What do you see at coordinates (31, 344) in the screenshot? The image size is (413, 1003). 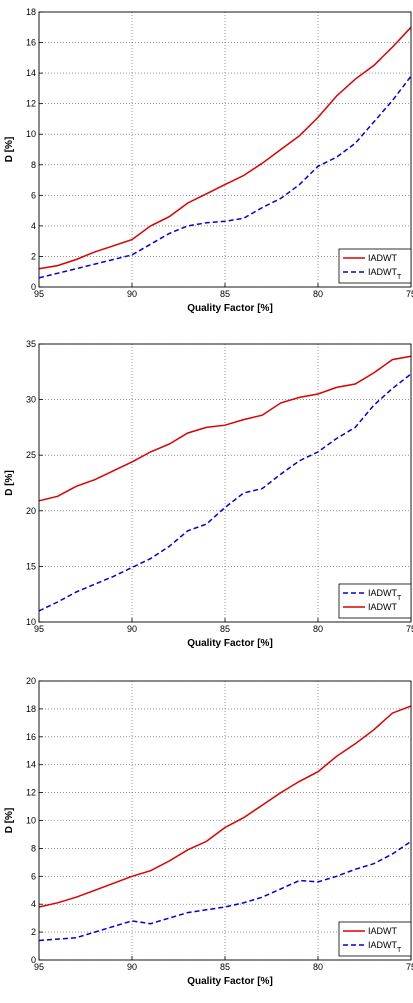 I see `y-tick-label: 35` at bounding box center [31, 344].